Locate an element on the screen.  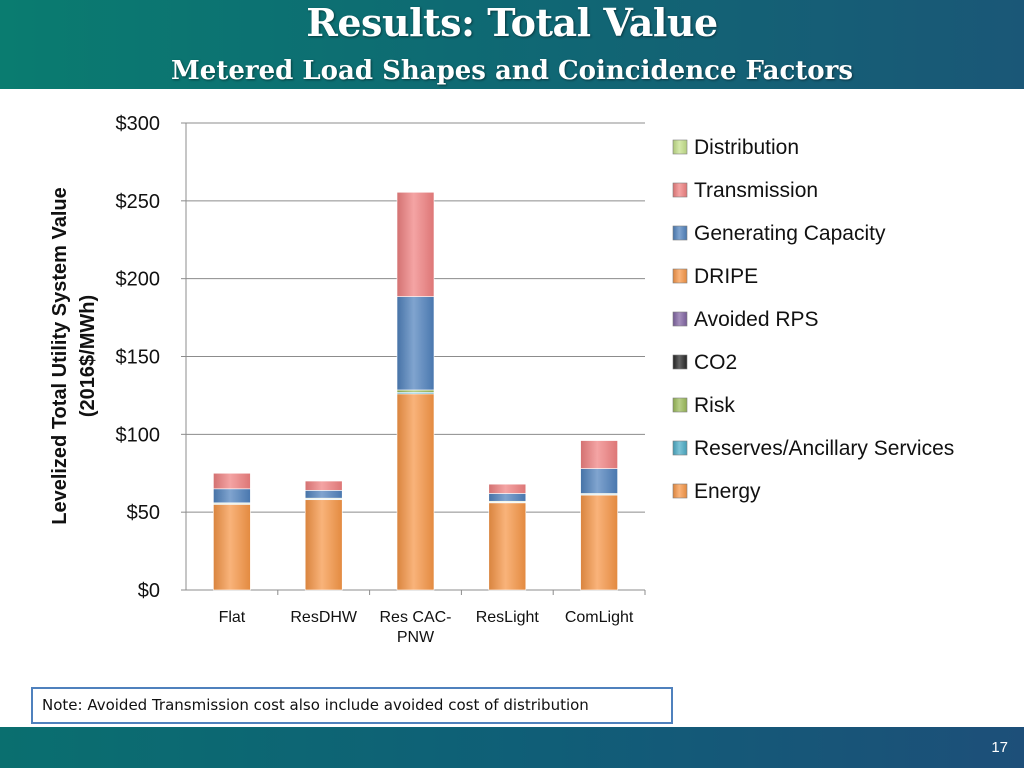
legend-label: CO2 is located at coordinates (715, 362).